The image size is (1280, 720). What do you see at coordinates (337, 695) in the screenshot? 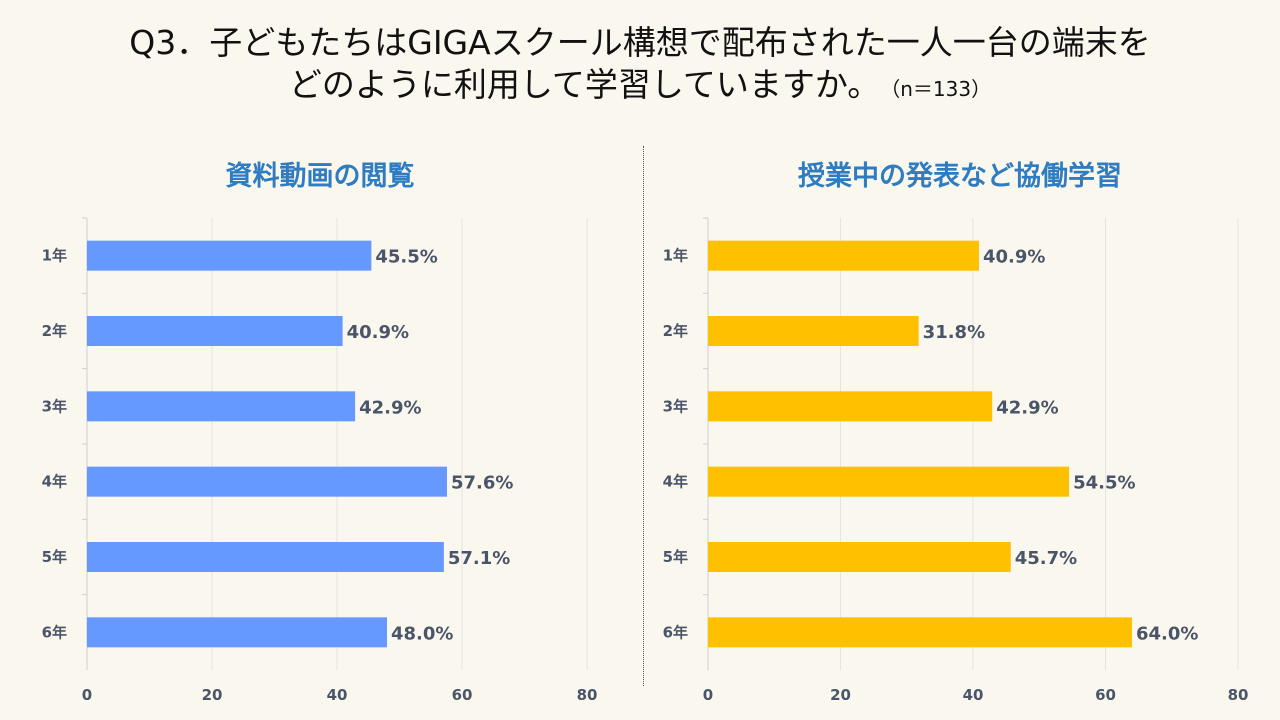
I see `left-x-tick-label: 40` at bounding box center [337, 695].